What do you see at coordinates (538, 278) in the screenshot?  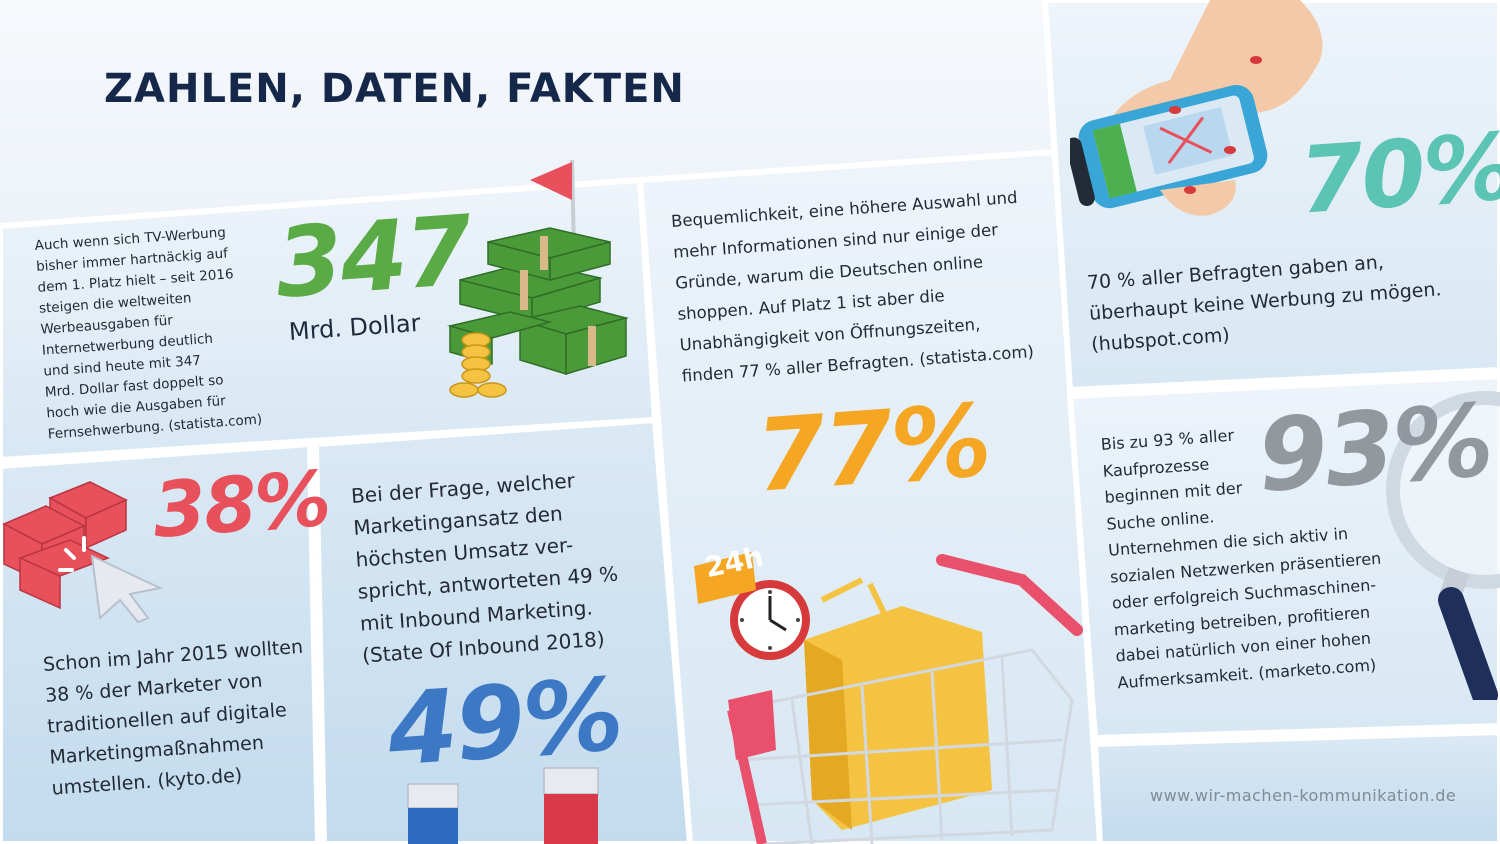 I see `money-stack-illustration` at bounding box center [538, 278].